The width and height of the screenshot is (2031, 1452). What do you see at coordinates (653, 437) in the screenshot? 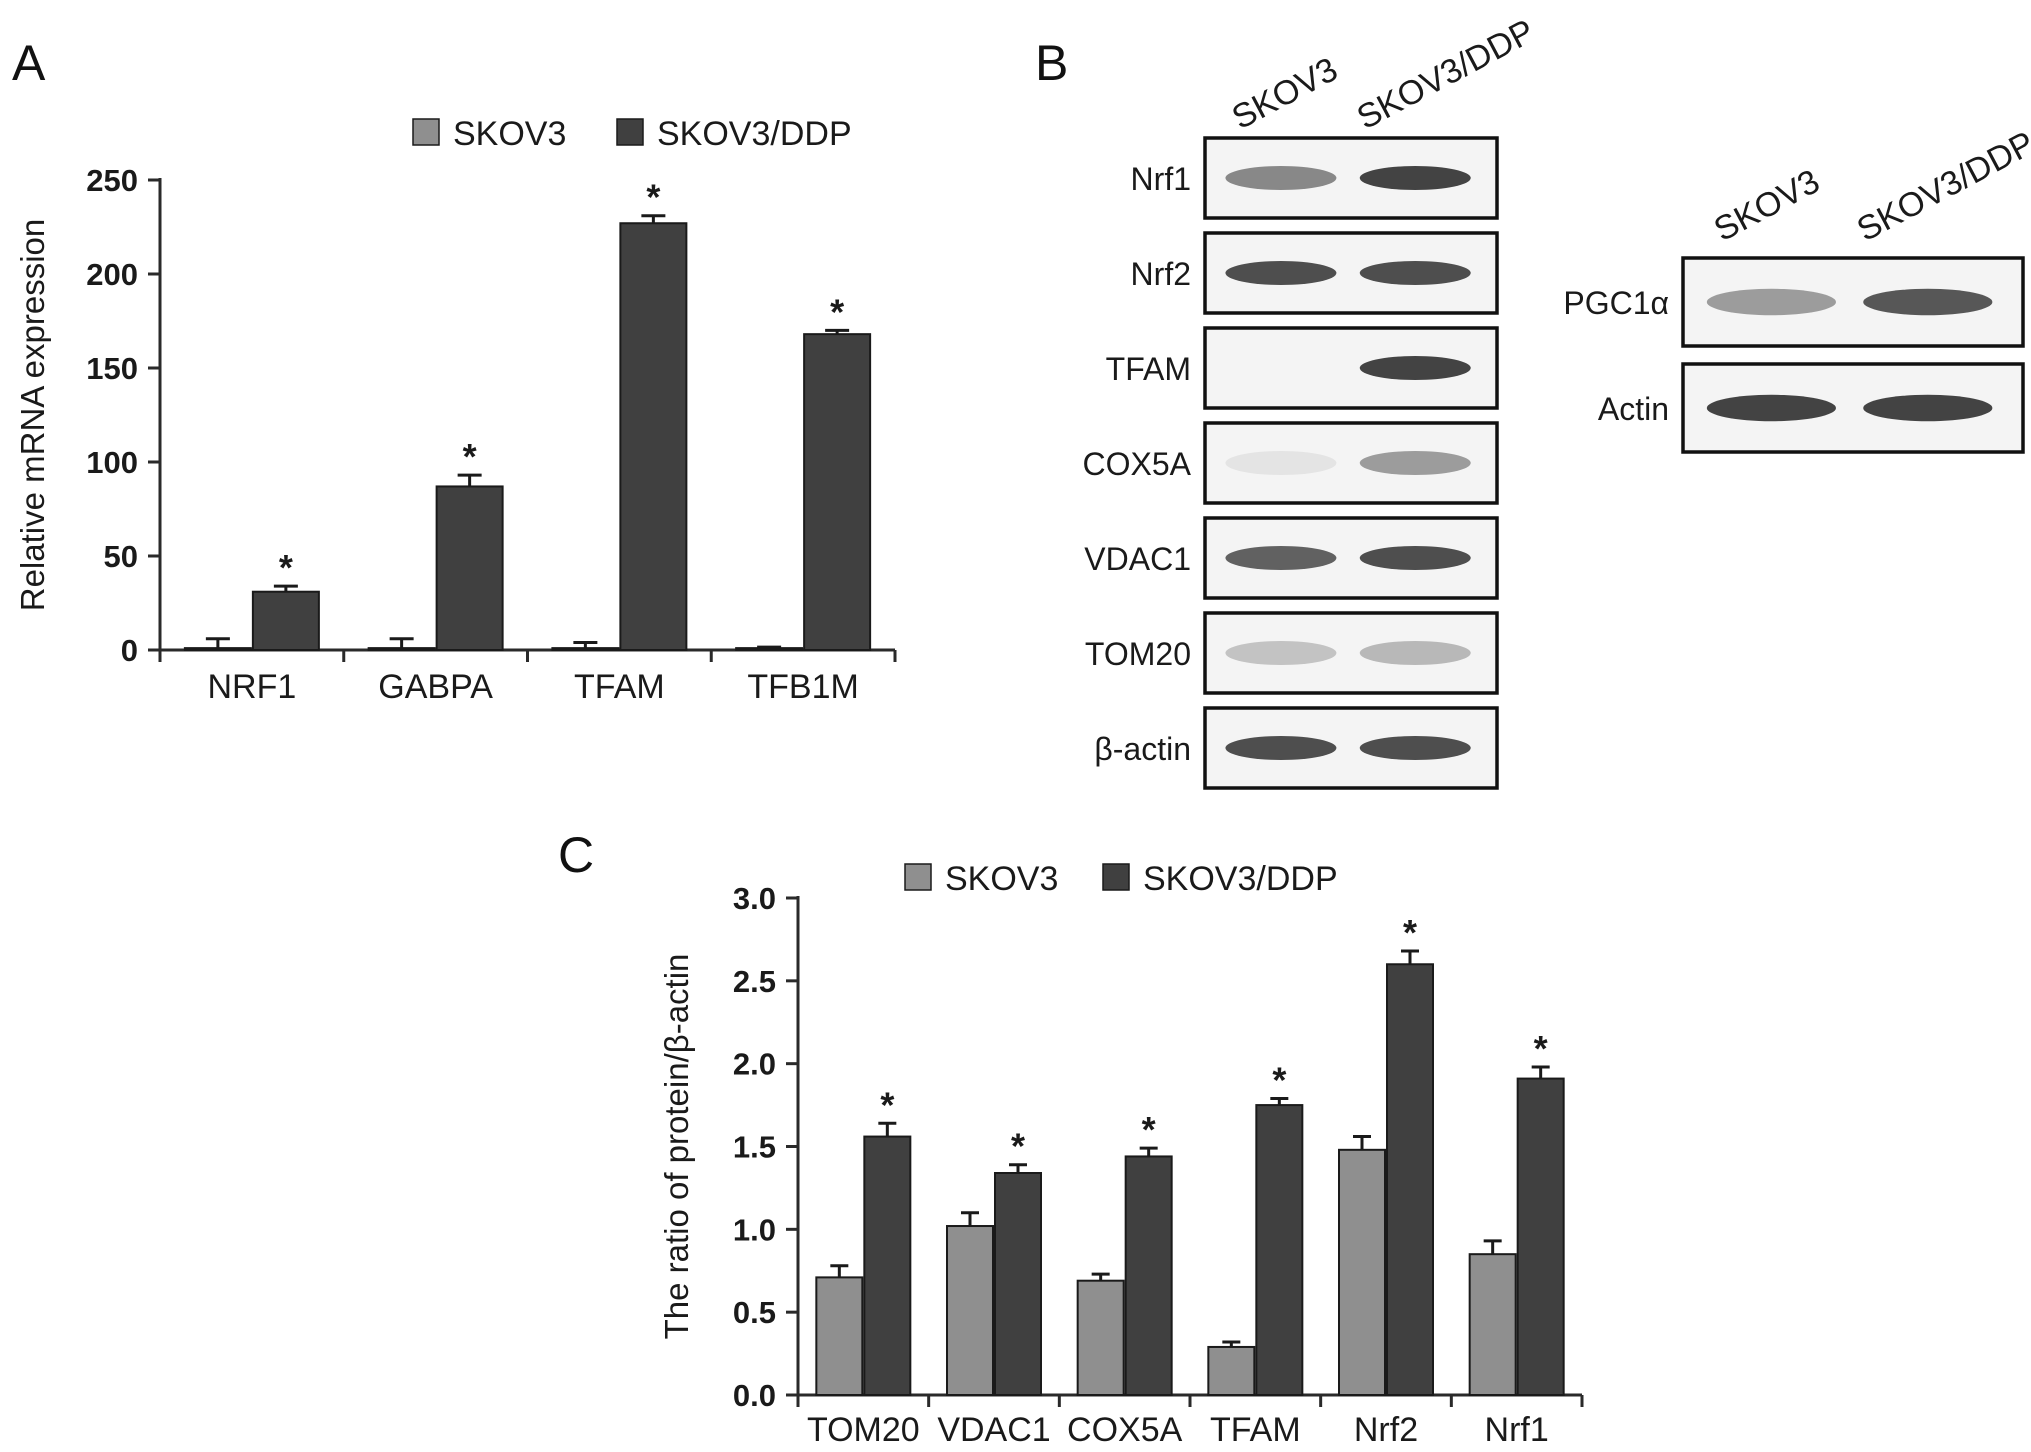
I see `chart-a-bar-skov3-ddp-tfam` at bounding box center [653, 437].